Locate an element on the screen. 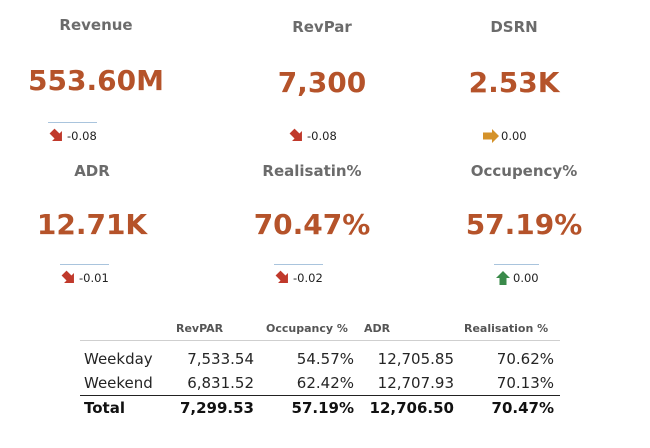  column-header-revpar: RevPAR is located at coordinates (200, 328).